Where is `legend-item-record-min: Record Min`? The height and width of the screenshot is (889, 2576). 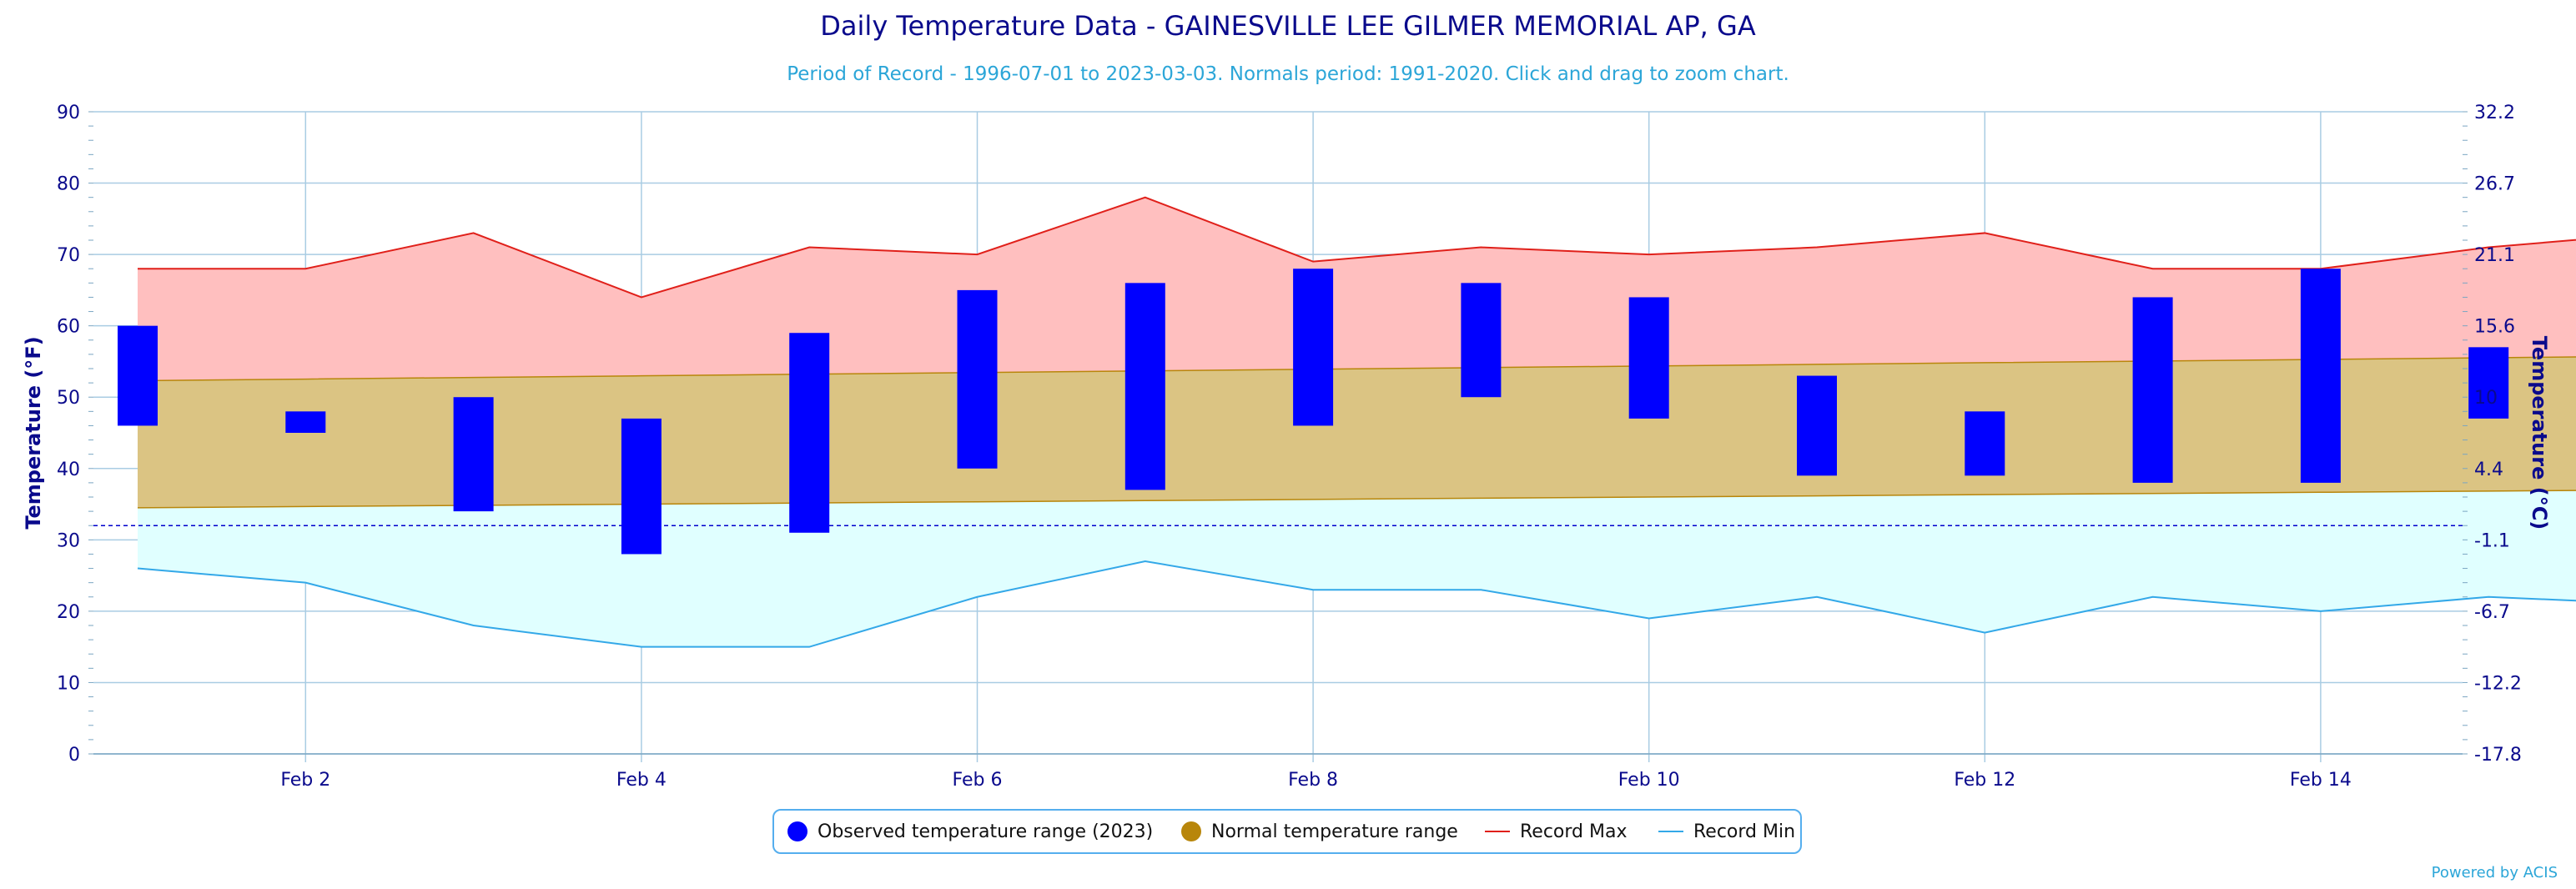 legend-item-record-min: Record Min is located at coordinates (1726, 831).